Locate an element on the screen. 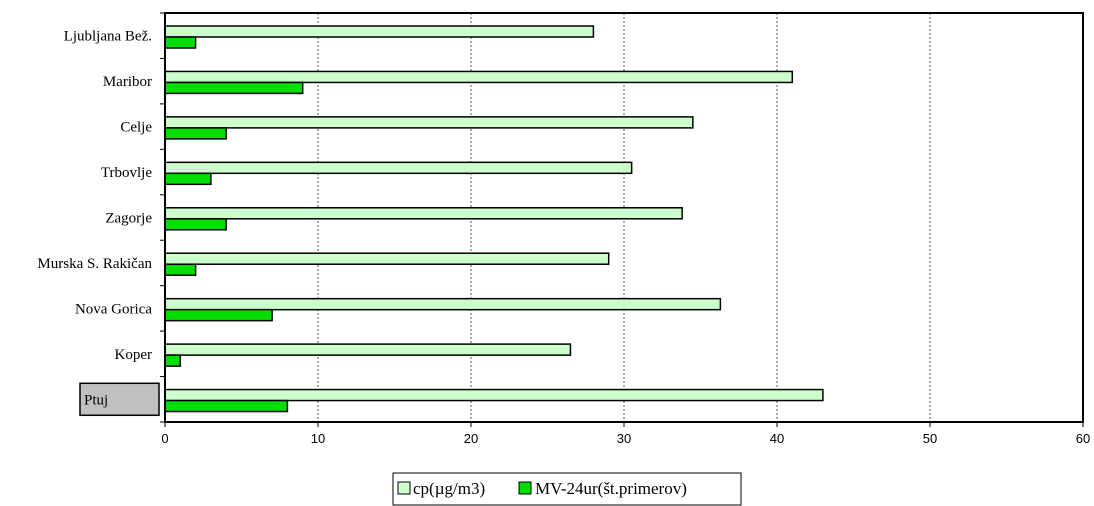 The width and height of the screenshot is (1094, 506). x-tick-label: 10 is located at coordinates (318, 438).